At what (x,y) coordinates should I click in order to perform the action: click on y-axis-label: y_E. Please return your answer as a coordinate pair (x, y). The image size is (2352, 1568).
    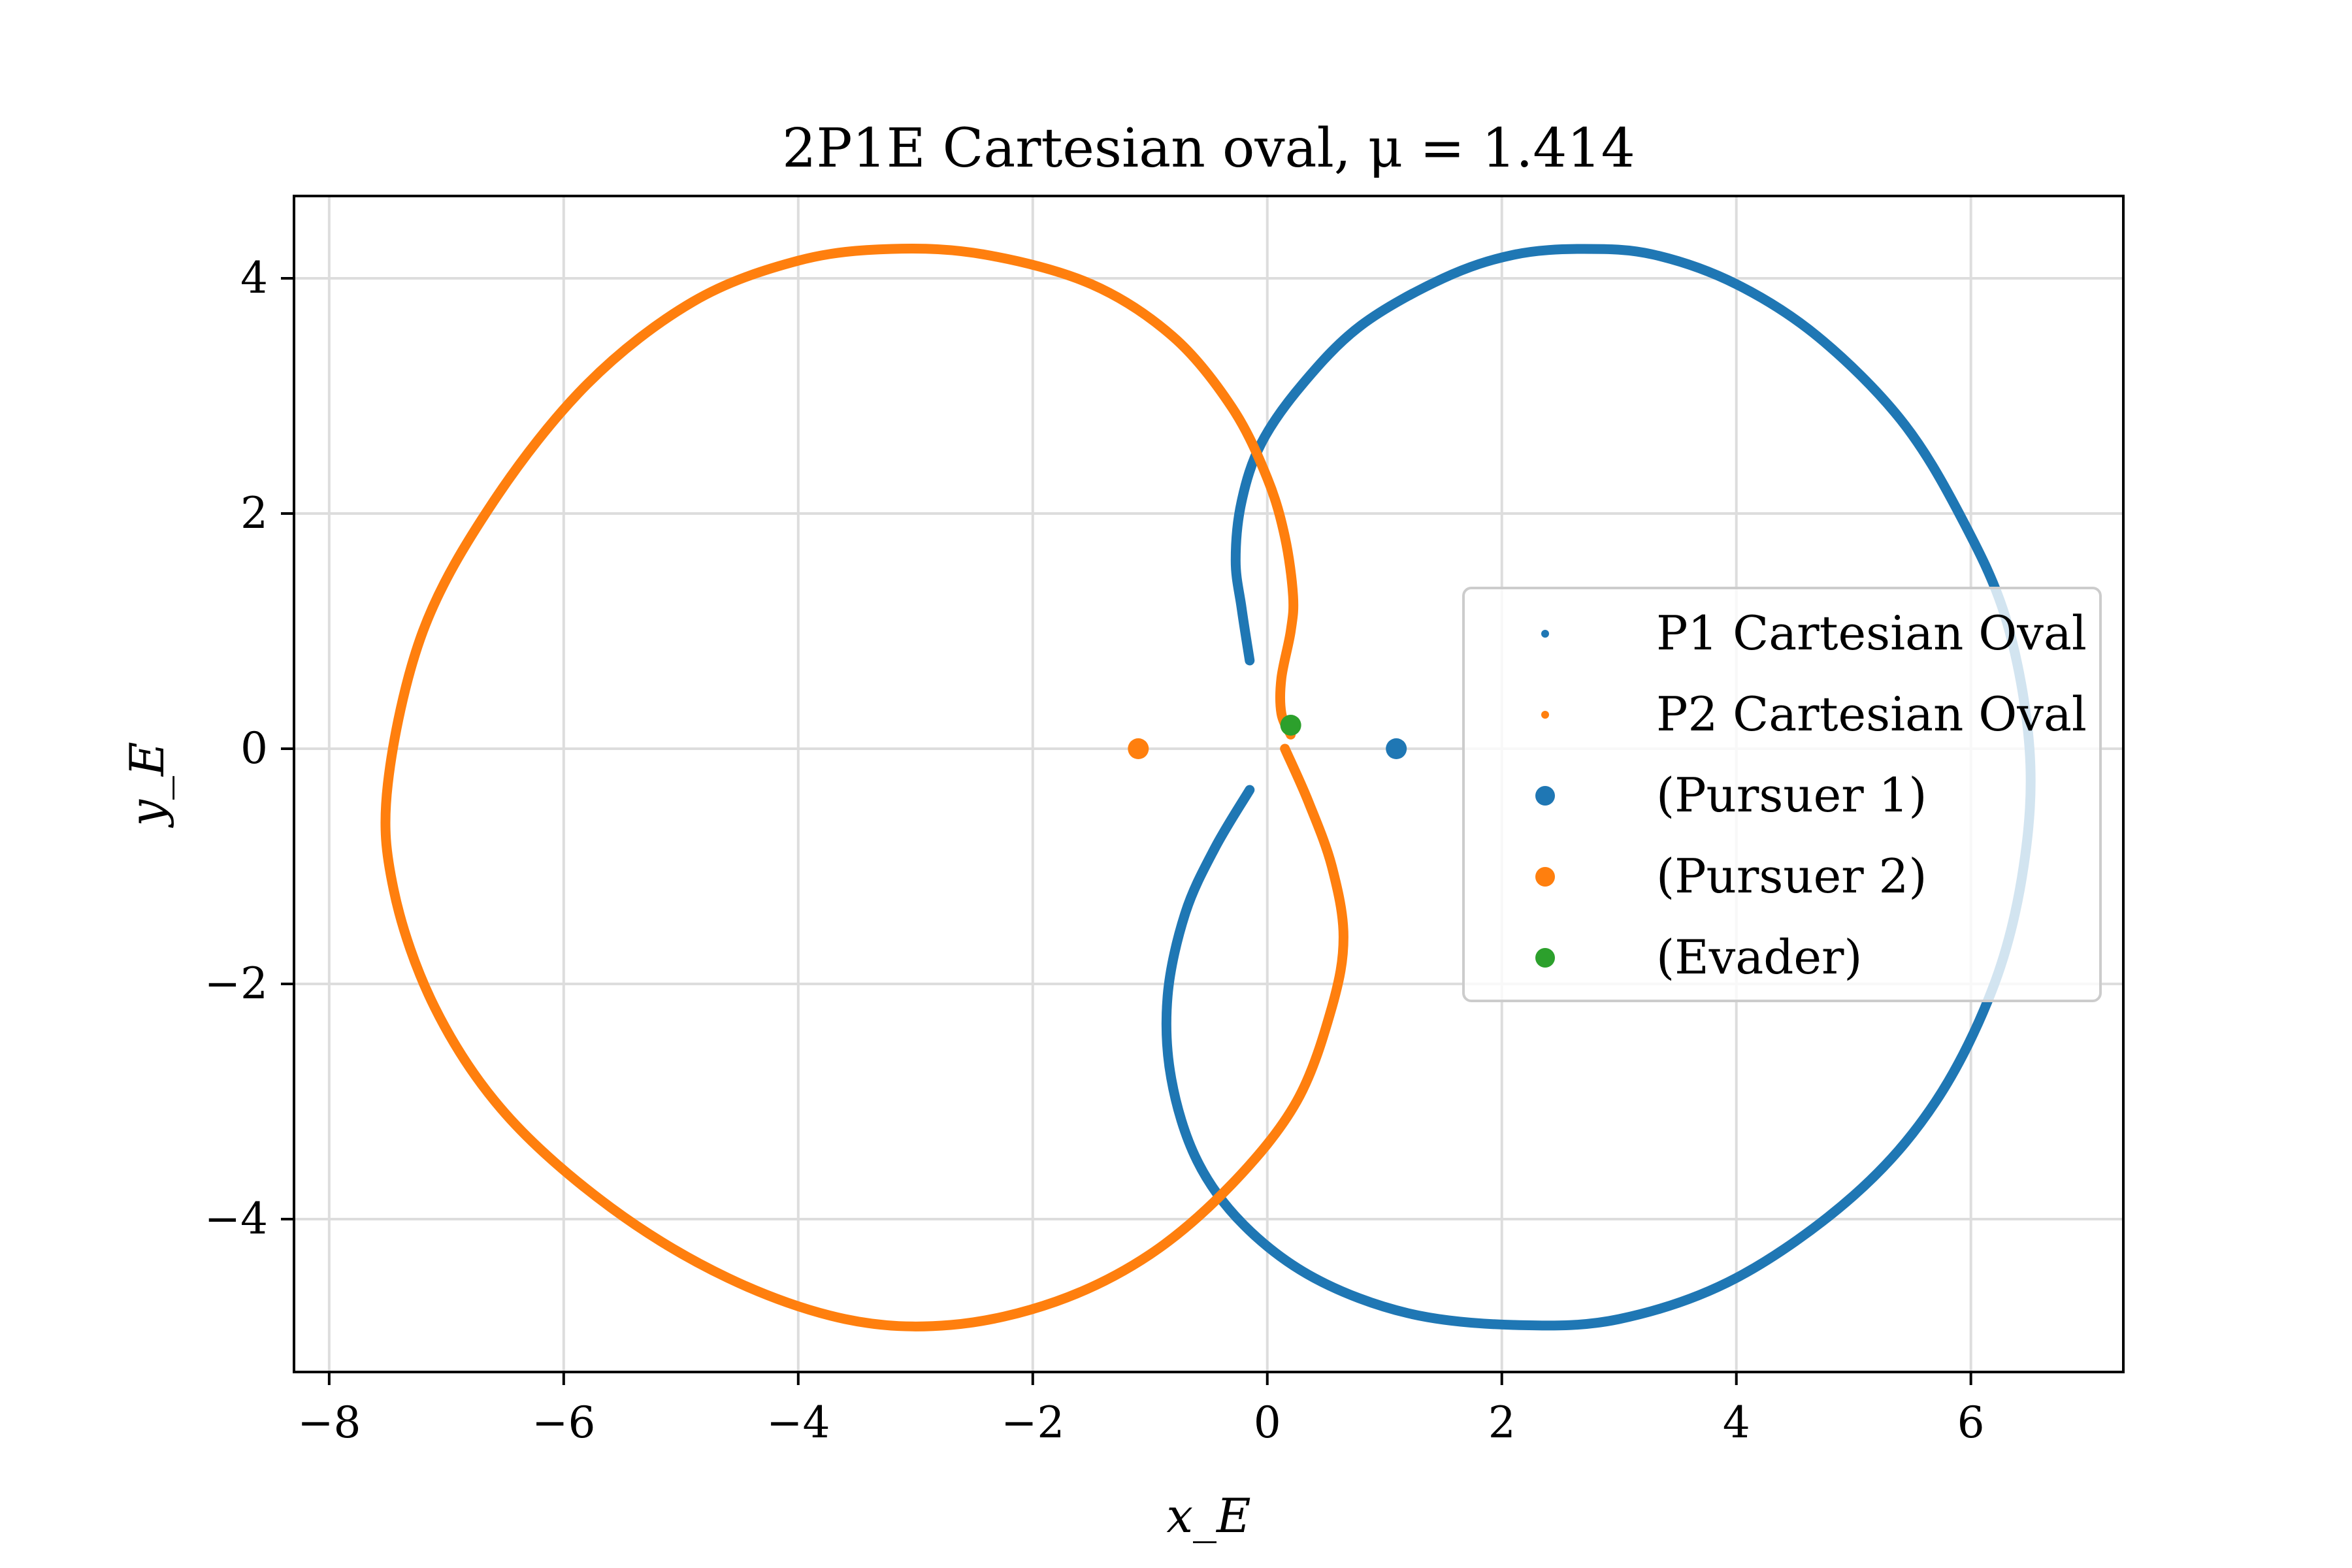
    Looking at the image, I should click on (147, 785).